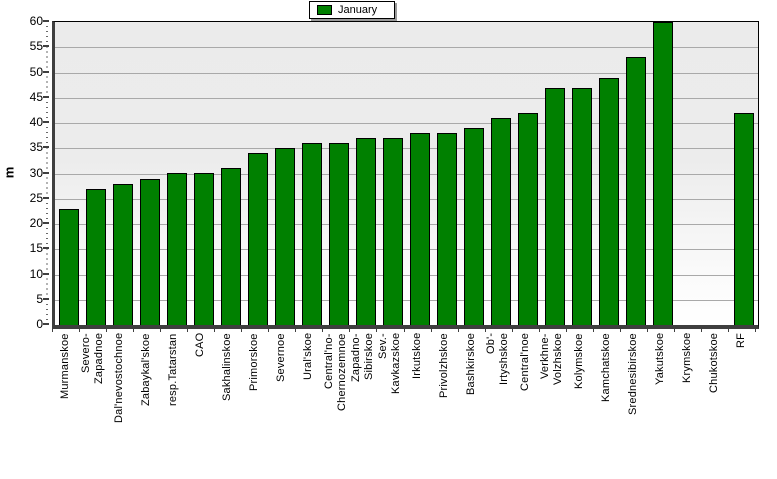 The width and height of the screenshot is (777, 479). I want to click on x-axis-label: Kolymskoe, so click(578, 361).